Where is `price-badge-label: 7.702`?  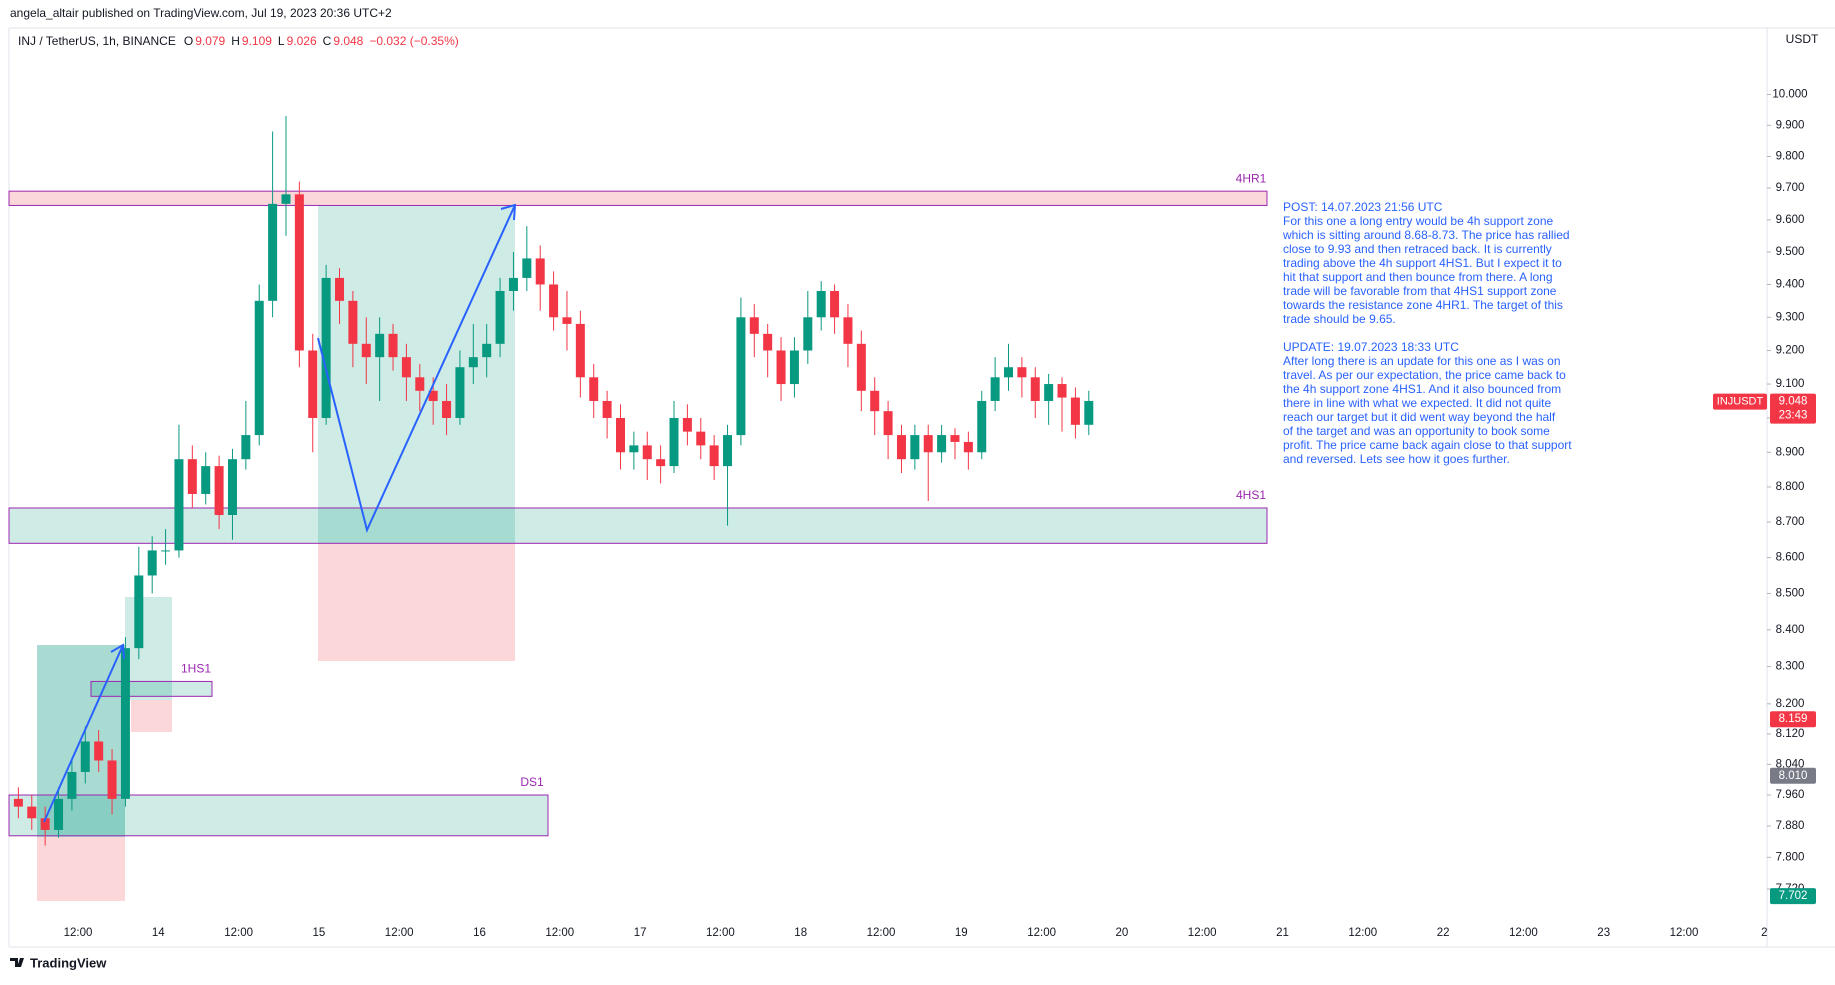 price-badge-label: 7.702 is located at coordinates (1793, 896).